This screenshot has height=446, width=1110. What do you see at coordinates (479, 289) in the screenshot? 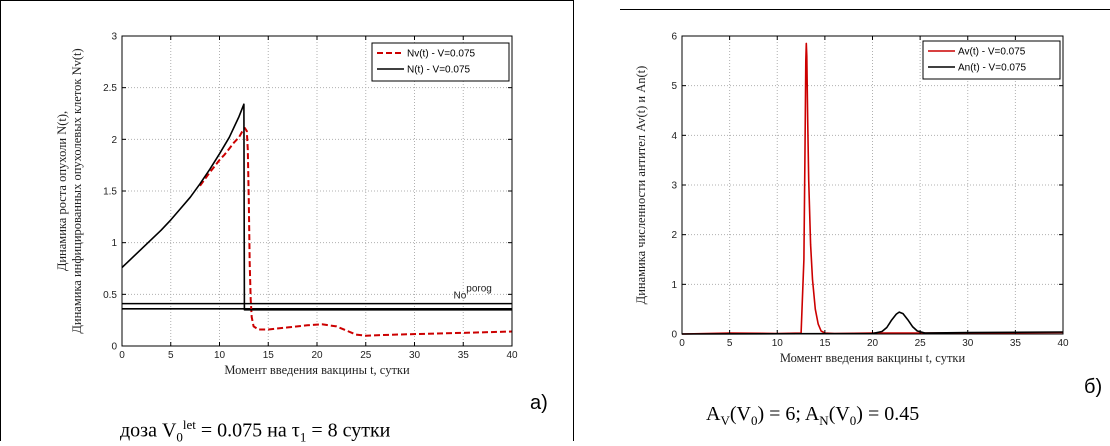
I see `threshold-annotation-sup: porog` at bounding box center [479, 289].